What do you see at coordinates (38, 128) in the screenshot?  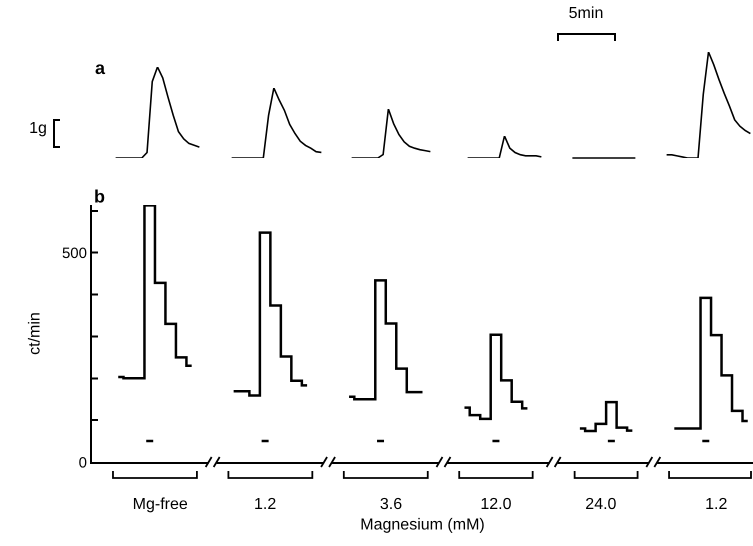 I see `text: 1g` at bounding box center [38, 128].